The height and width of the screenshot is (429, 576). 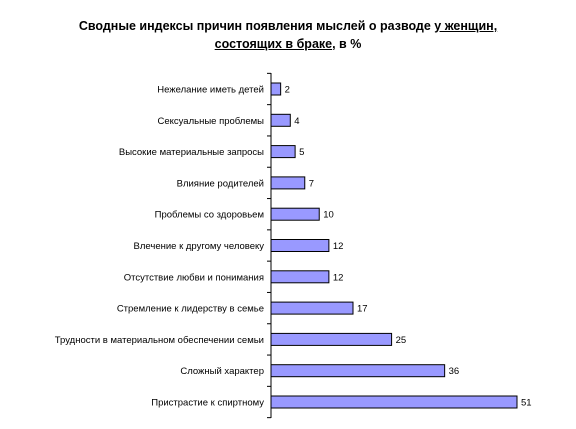 What do you see at coordinates (207, 403) in the screenshot?
I see `category-label: Пристрастие к спиртному` at bounding box center [207, 403].